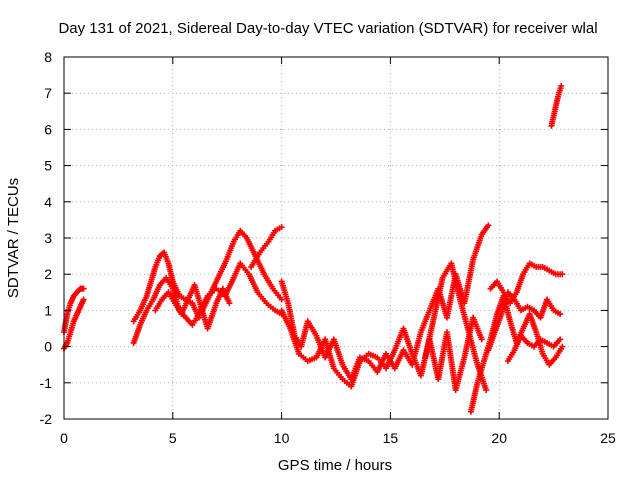  I want to click on y-tick-label: 5, so click(48, 166).